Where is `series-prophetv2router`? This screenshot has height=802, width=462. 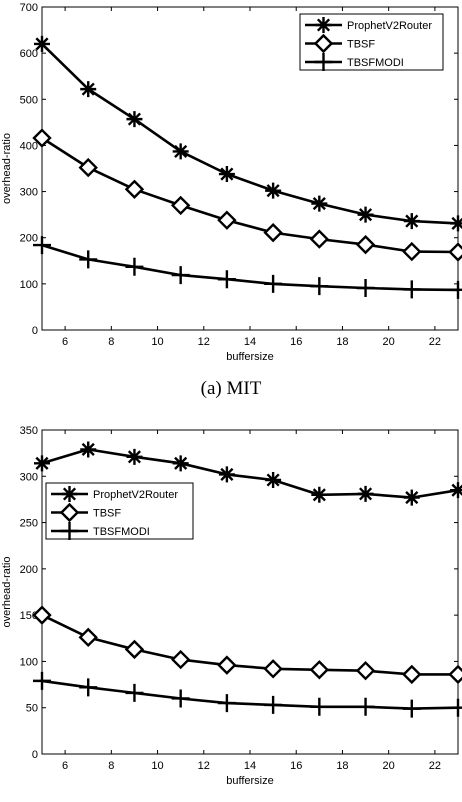
series-prophetv2router is located at coordinates (248, 473).